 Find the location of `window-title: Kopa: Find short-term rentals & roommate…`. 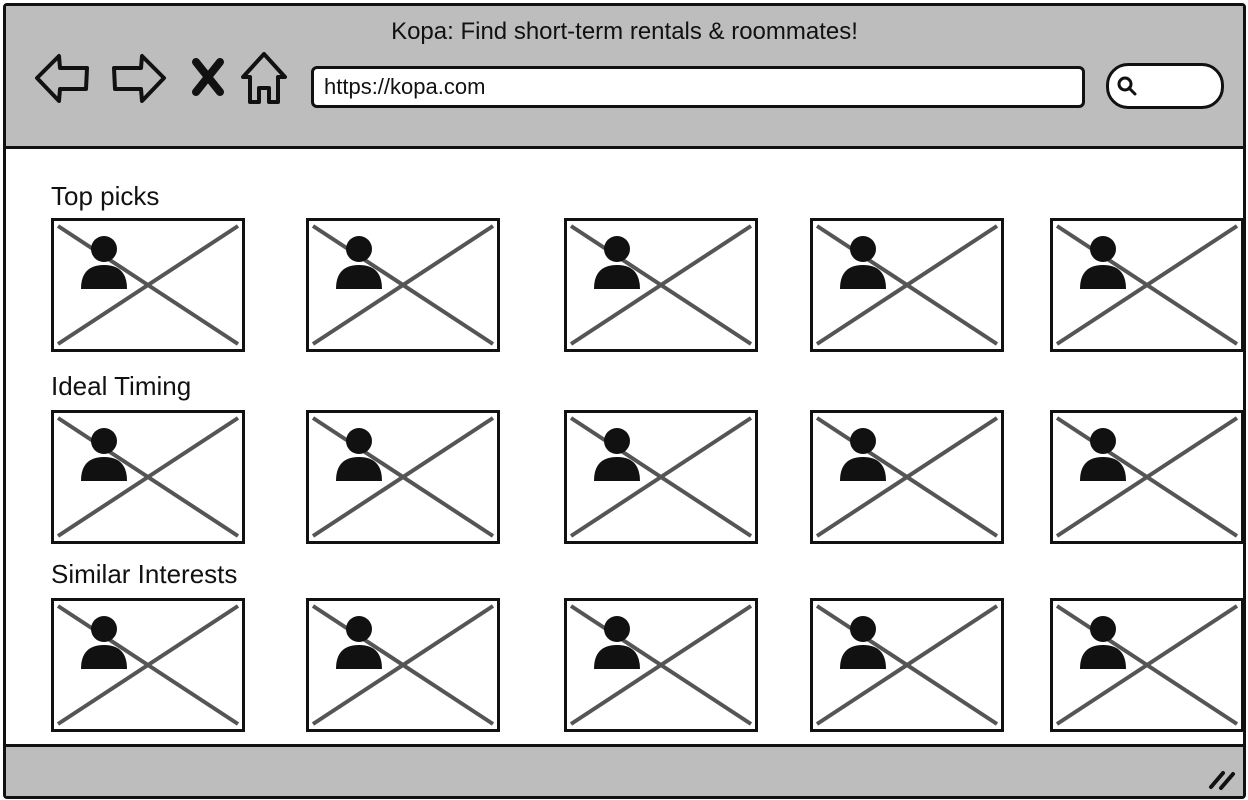

window-title: Kopa: Find short-term rentals & roommate… is located at coordinates (624, 31).